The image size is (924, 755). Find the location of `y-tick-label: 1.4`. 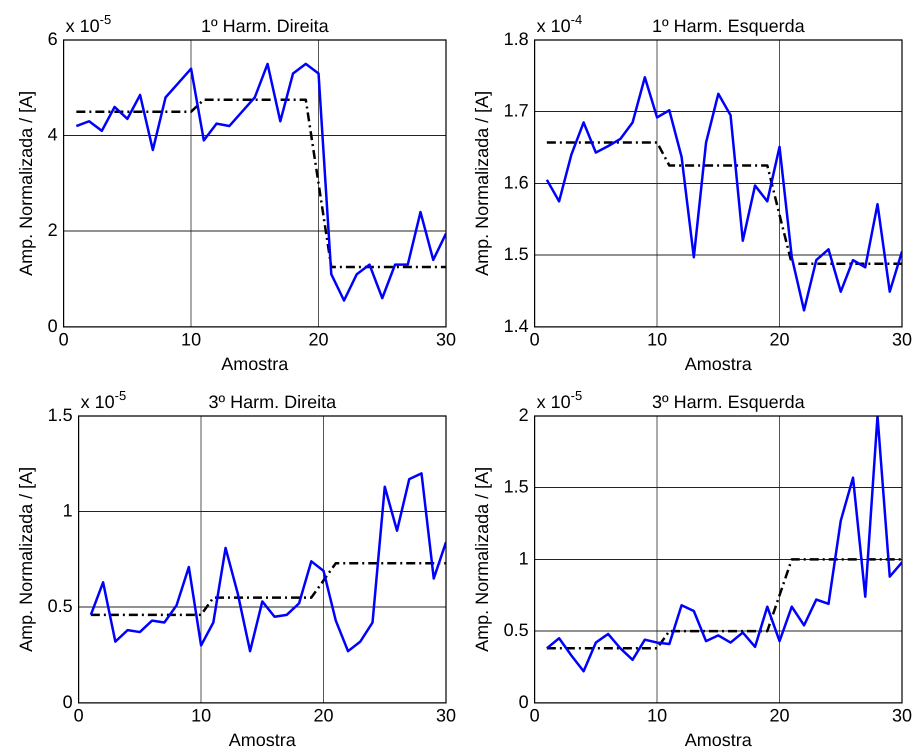

y-tick-label: 1.4 is located at coordinates (516, 326).